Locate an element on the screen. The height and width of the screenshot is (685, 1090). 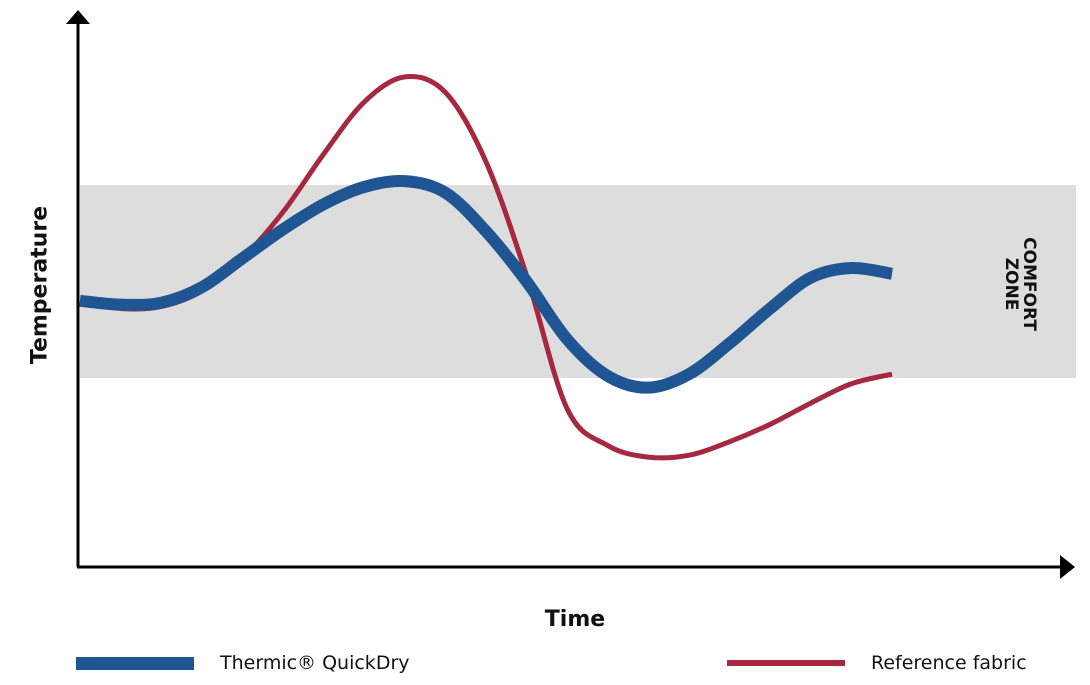
x-axis-arrow is located at coordinates (1067, 567).